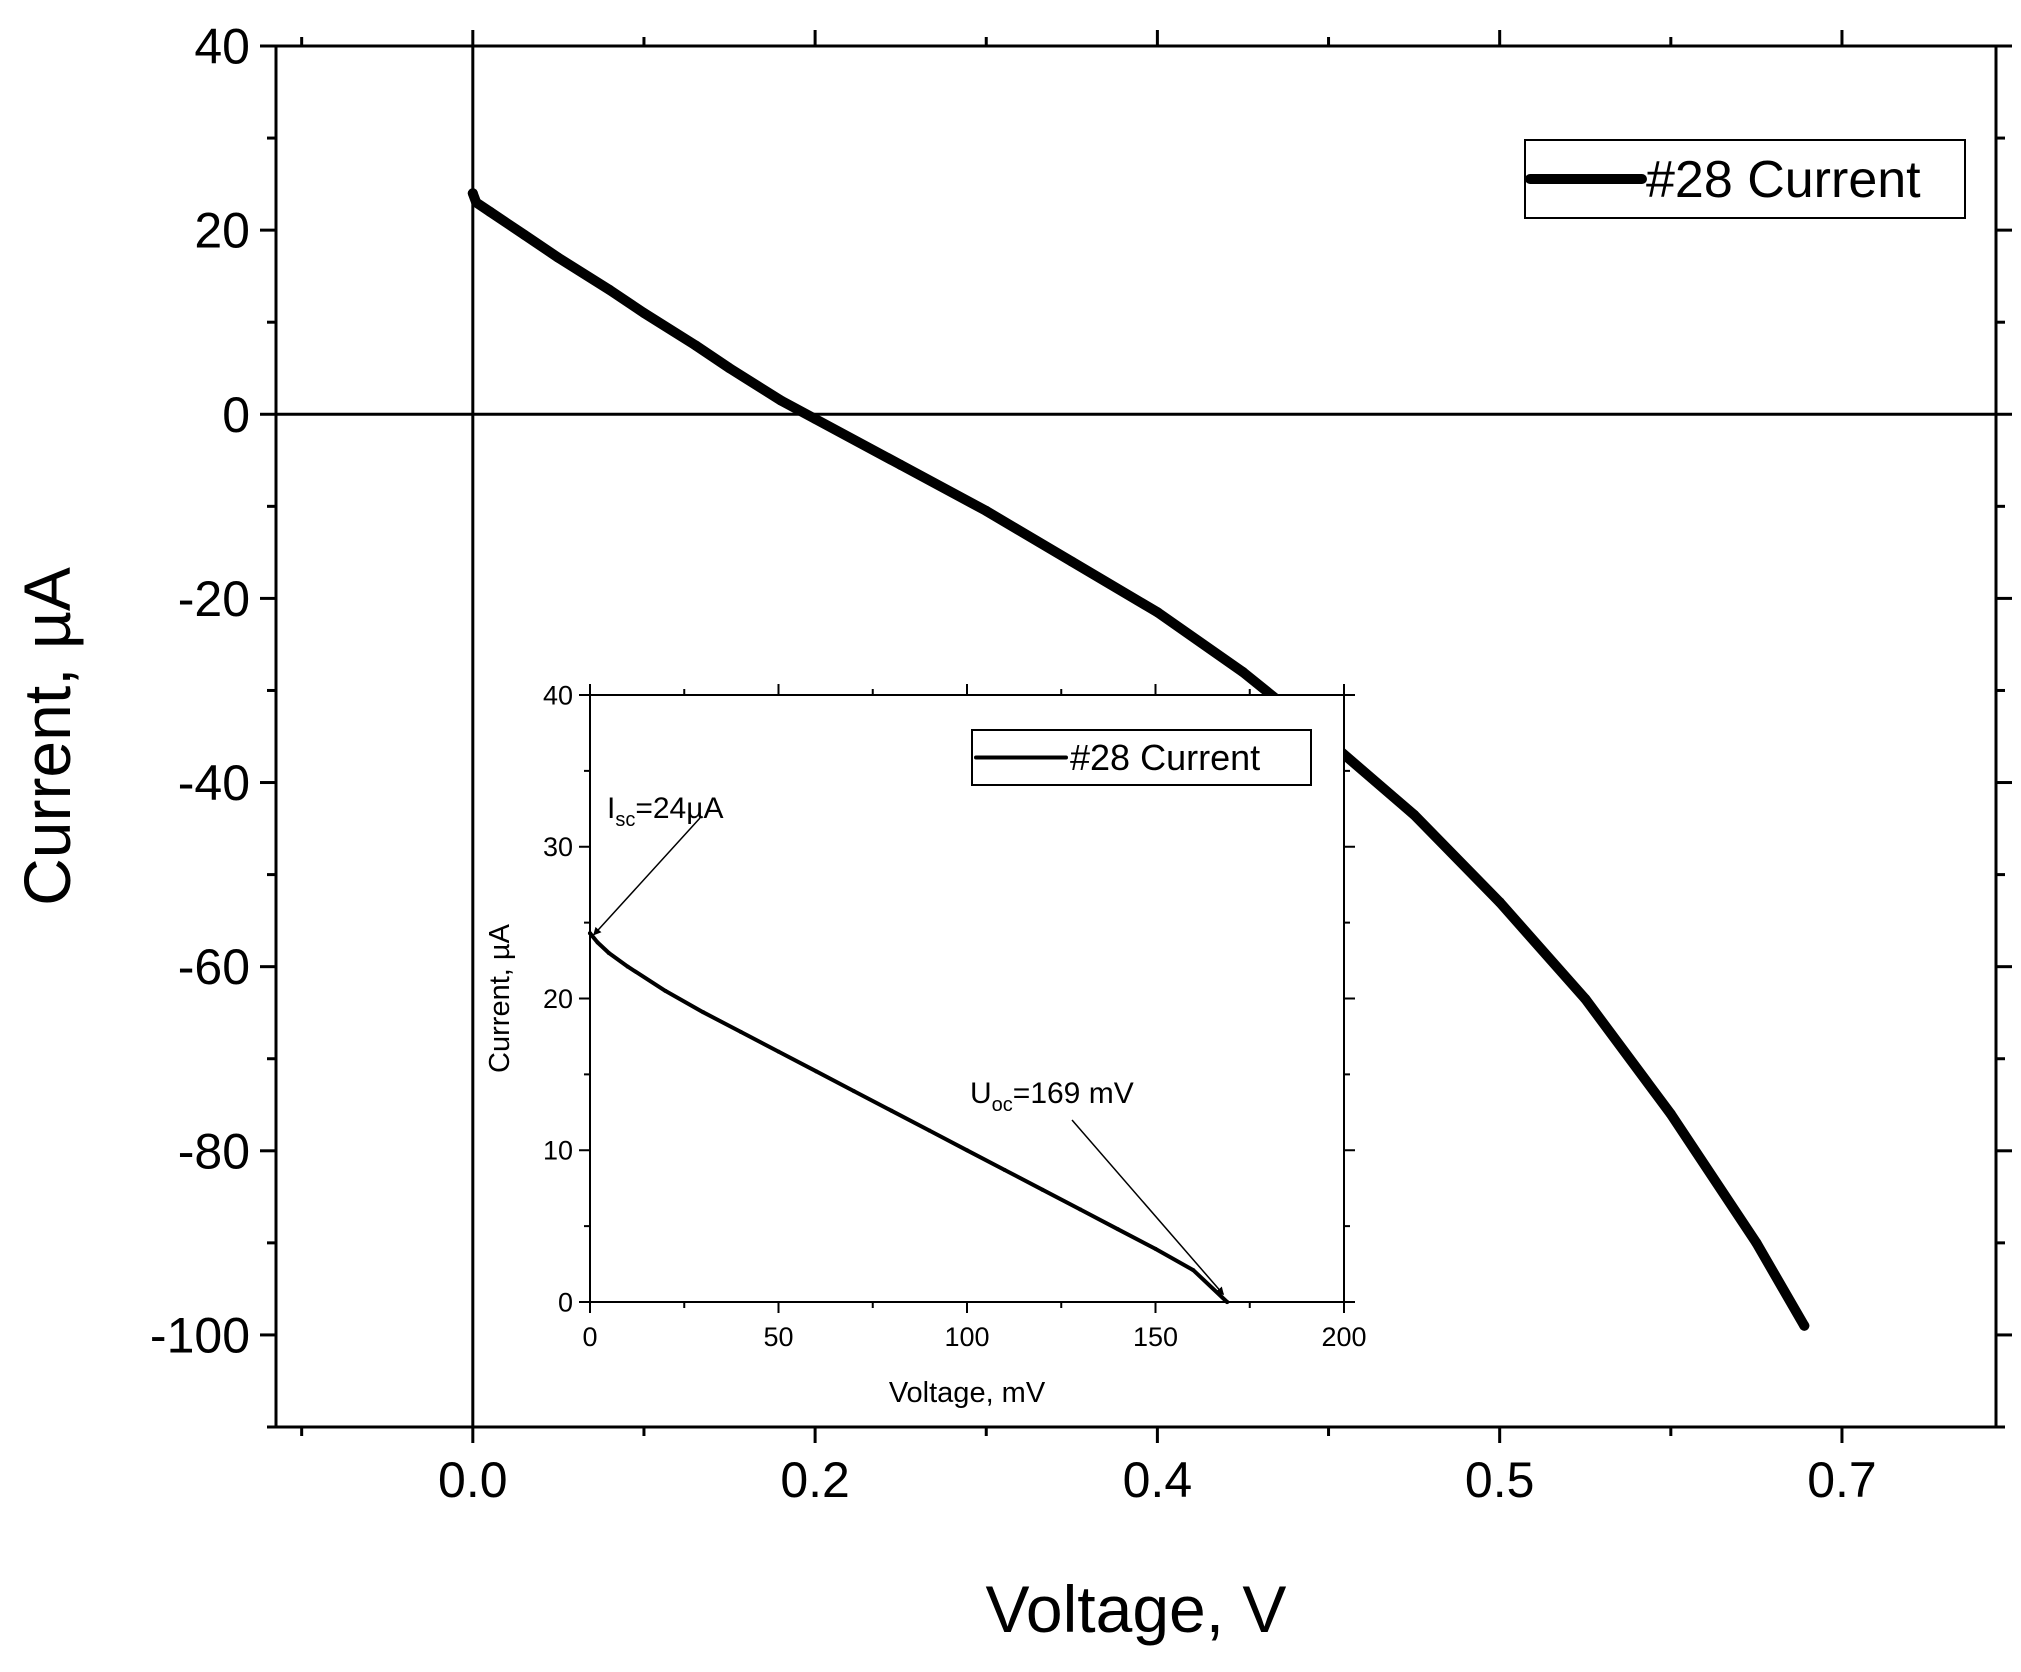 This screenshot has width=2021, height=1672. What do you see at coordinates (558, 847) in the screenshot?
I see `inset-y-tick-label: 30` at bounding box center [558, 847].